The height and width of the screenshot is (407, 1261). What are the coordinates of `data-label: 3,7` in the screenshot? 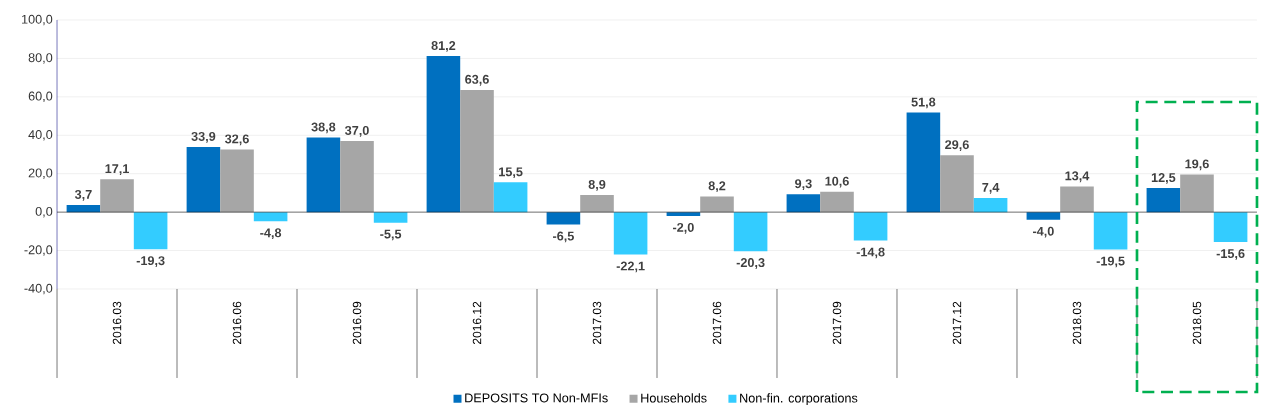 It's located at (83, 195).